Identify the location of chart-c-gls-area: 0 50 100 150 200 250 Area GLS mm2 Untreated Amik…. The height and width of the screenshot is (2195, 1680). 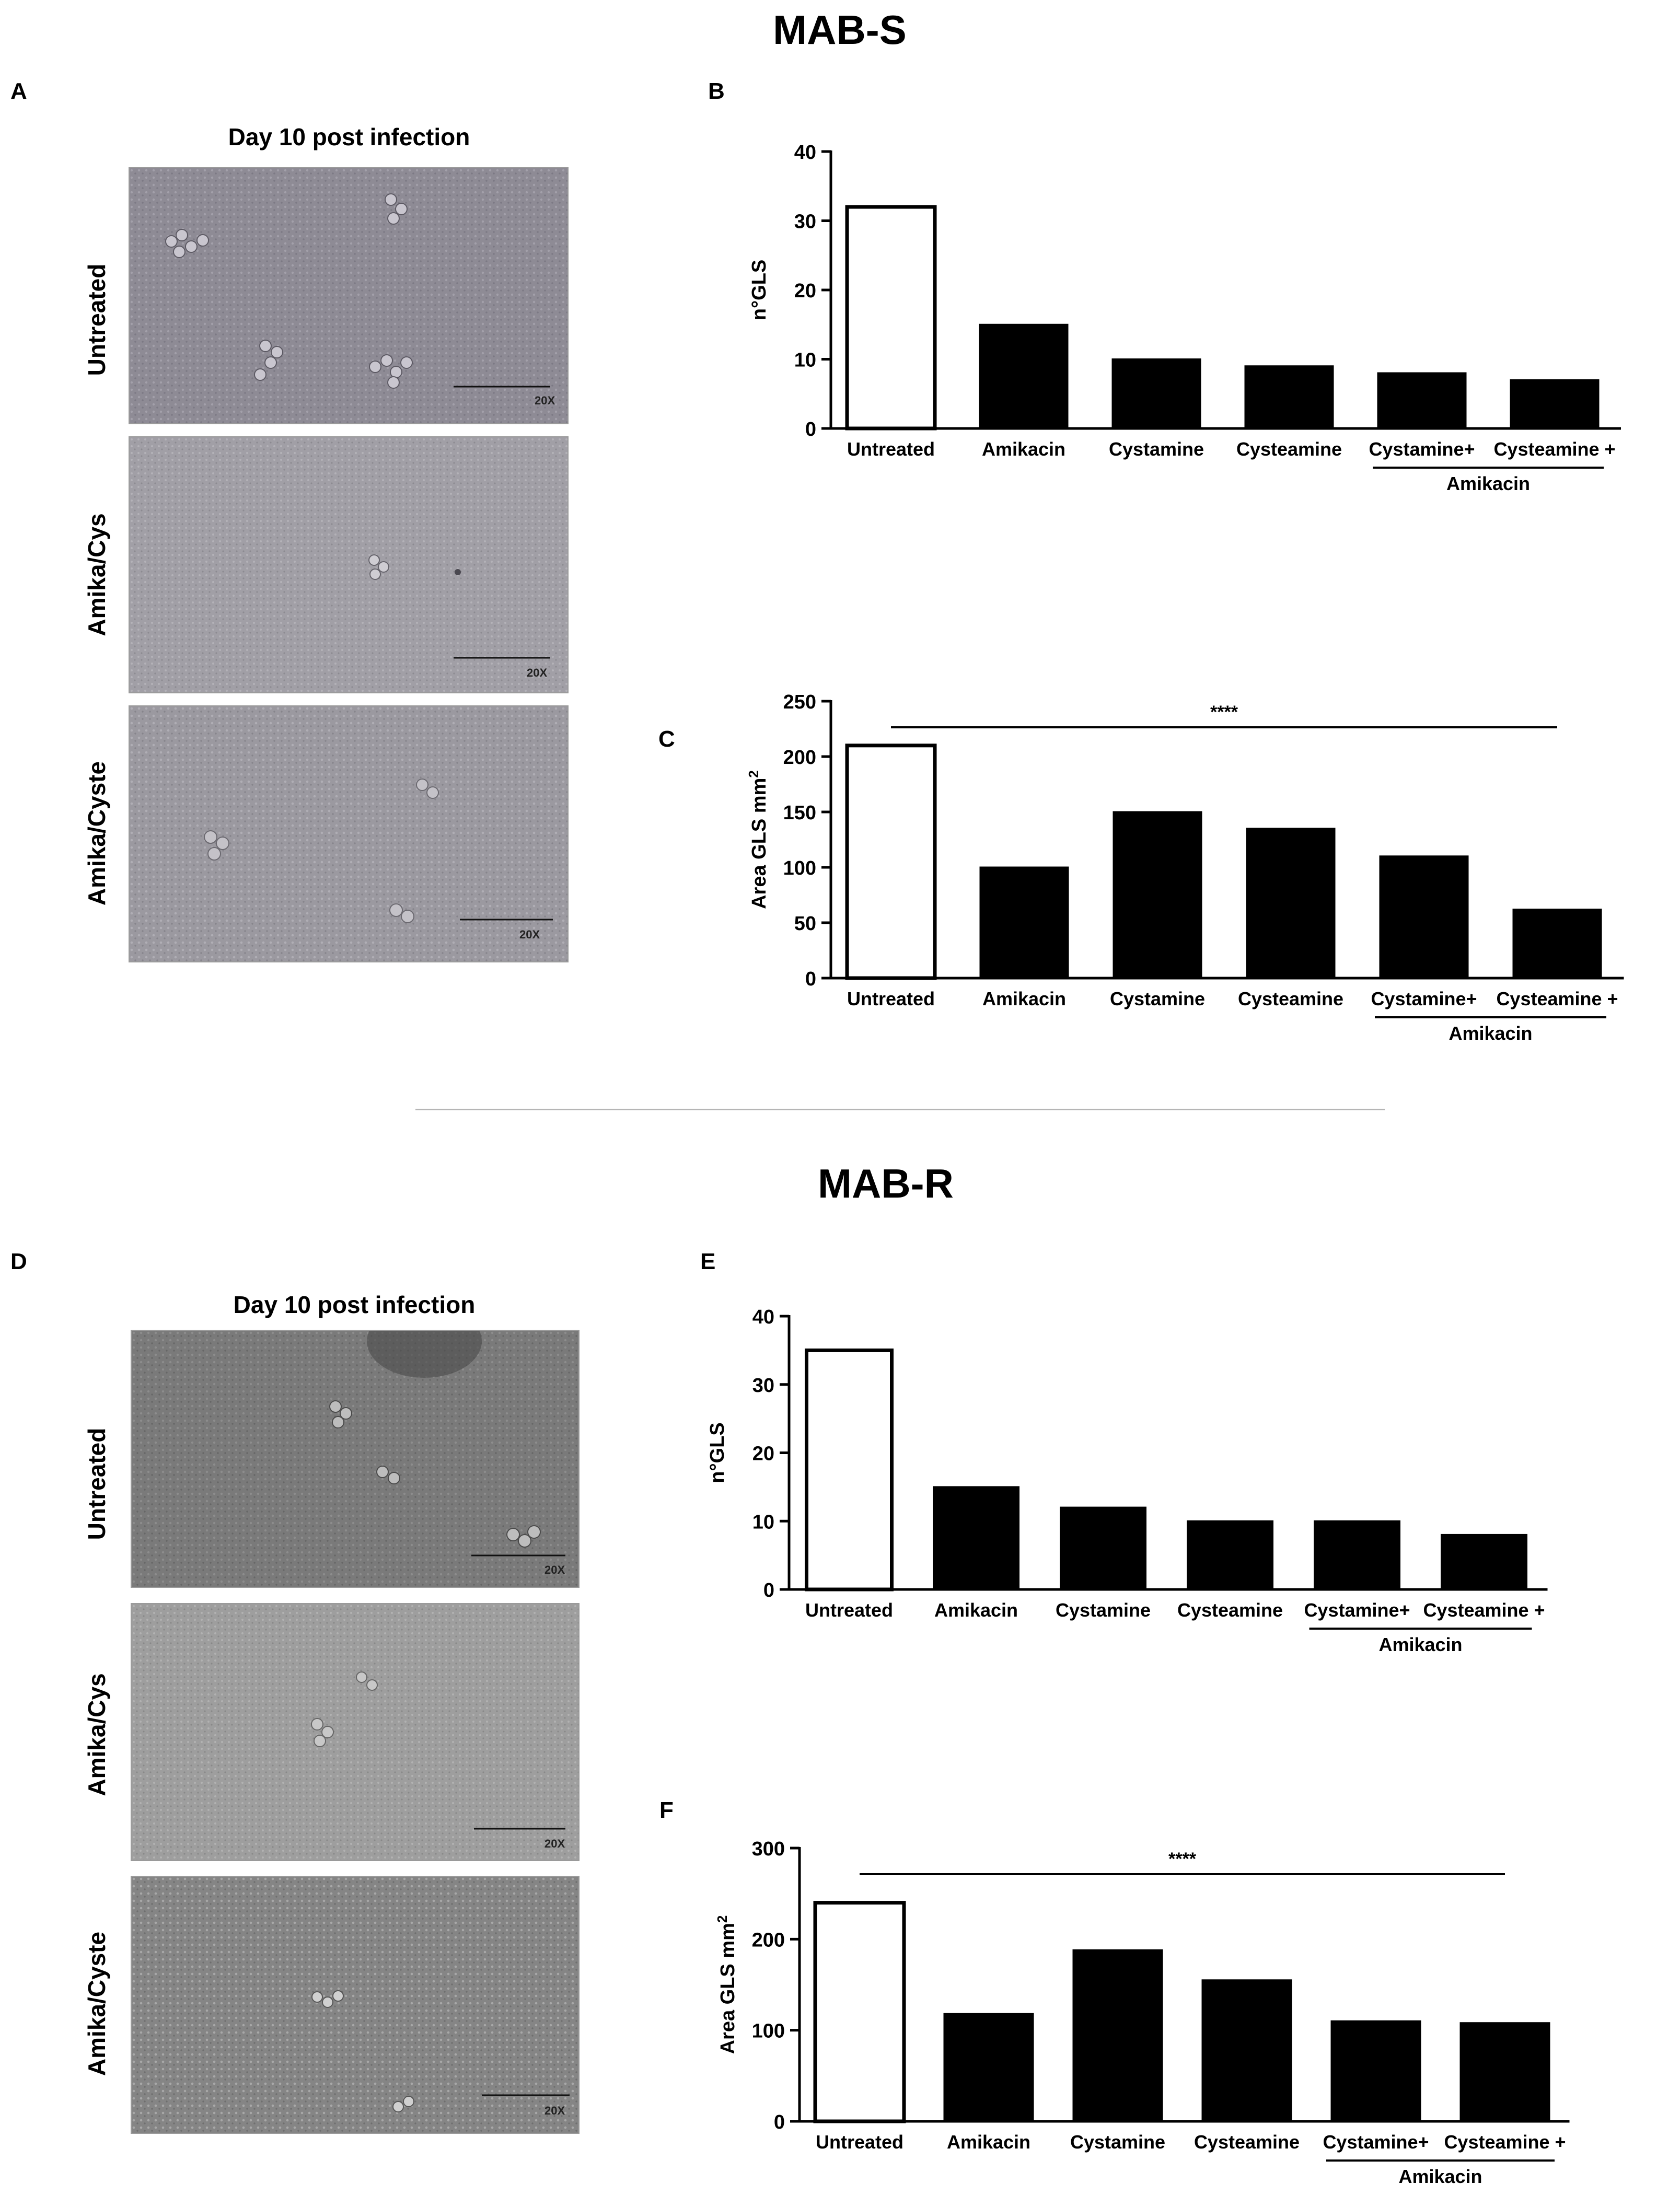
(1185, 867).